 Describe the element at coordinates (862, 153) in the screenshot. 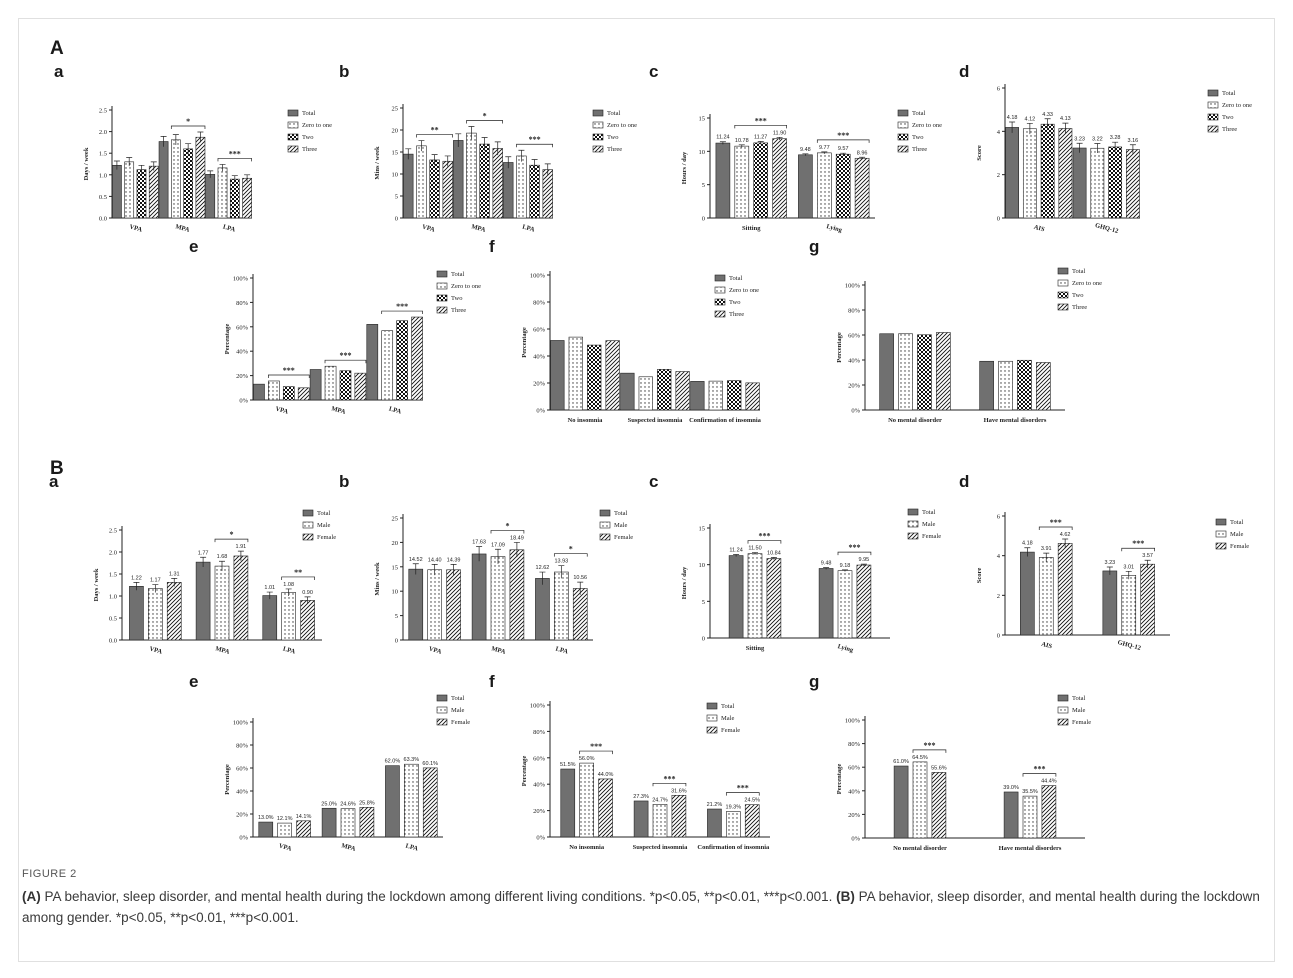

I see `data-label: 8.96` at that location.